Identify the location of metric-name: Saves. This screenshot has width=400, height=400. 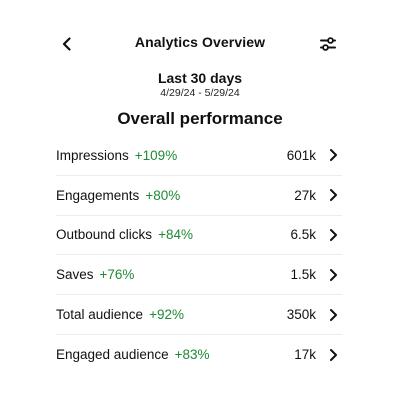
(75, 275).